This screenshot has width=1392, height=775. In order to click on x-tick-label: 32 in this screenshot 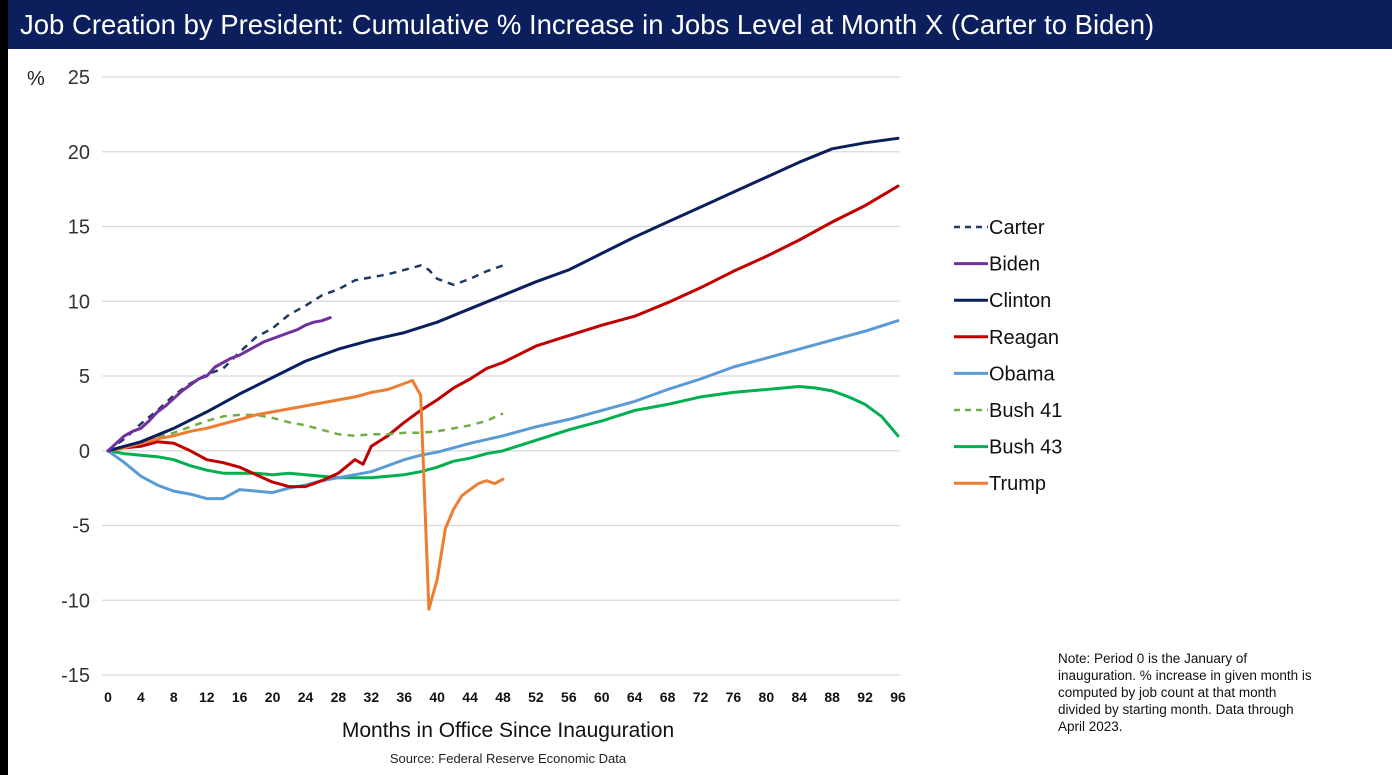, I will do `click(372, 697)`.